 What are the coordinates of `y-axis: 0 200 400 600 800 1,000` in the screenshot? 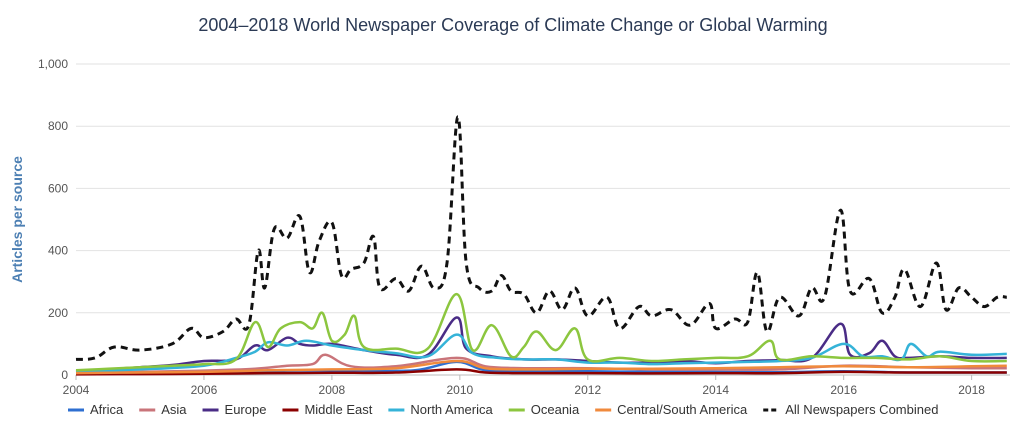 It's located at (53, 219).